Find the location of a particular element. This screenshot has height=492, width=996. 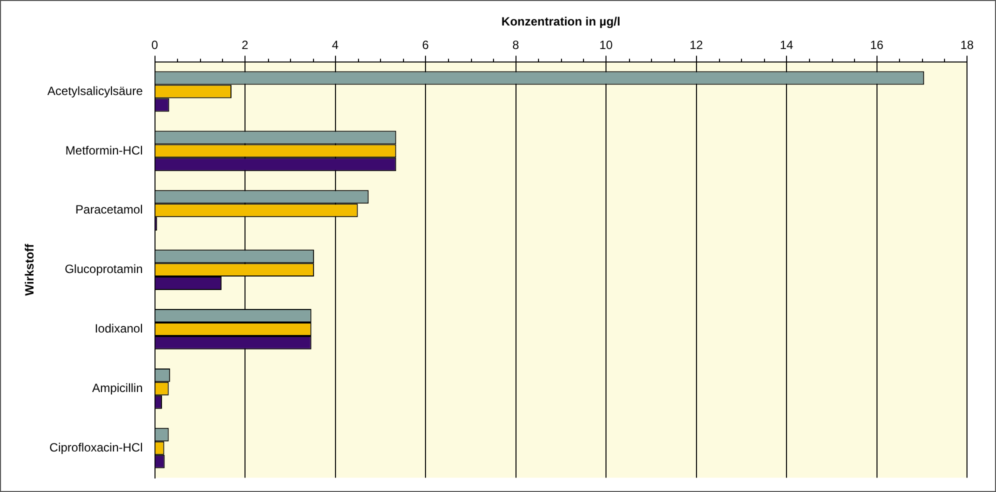

x-axis-title: Konzentration in µg/l is located at coordinates (560, 21).